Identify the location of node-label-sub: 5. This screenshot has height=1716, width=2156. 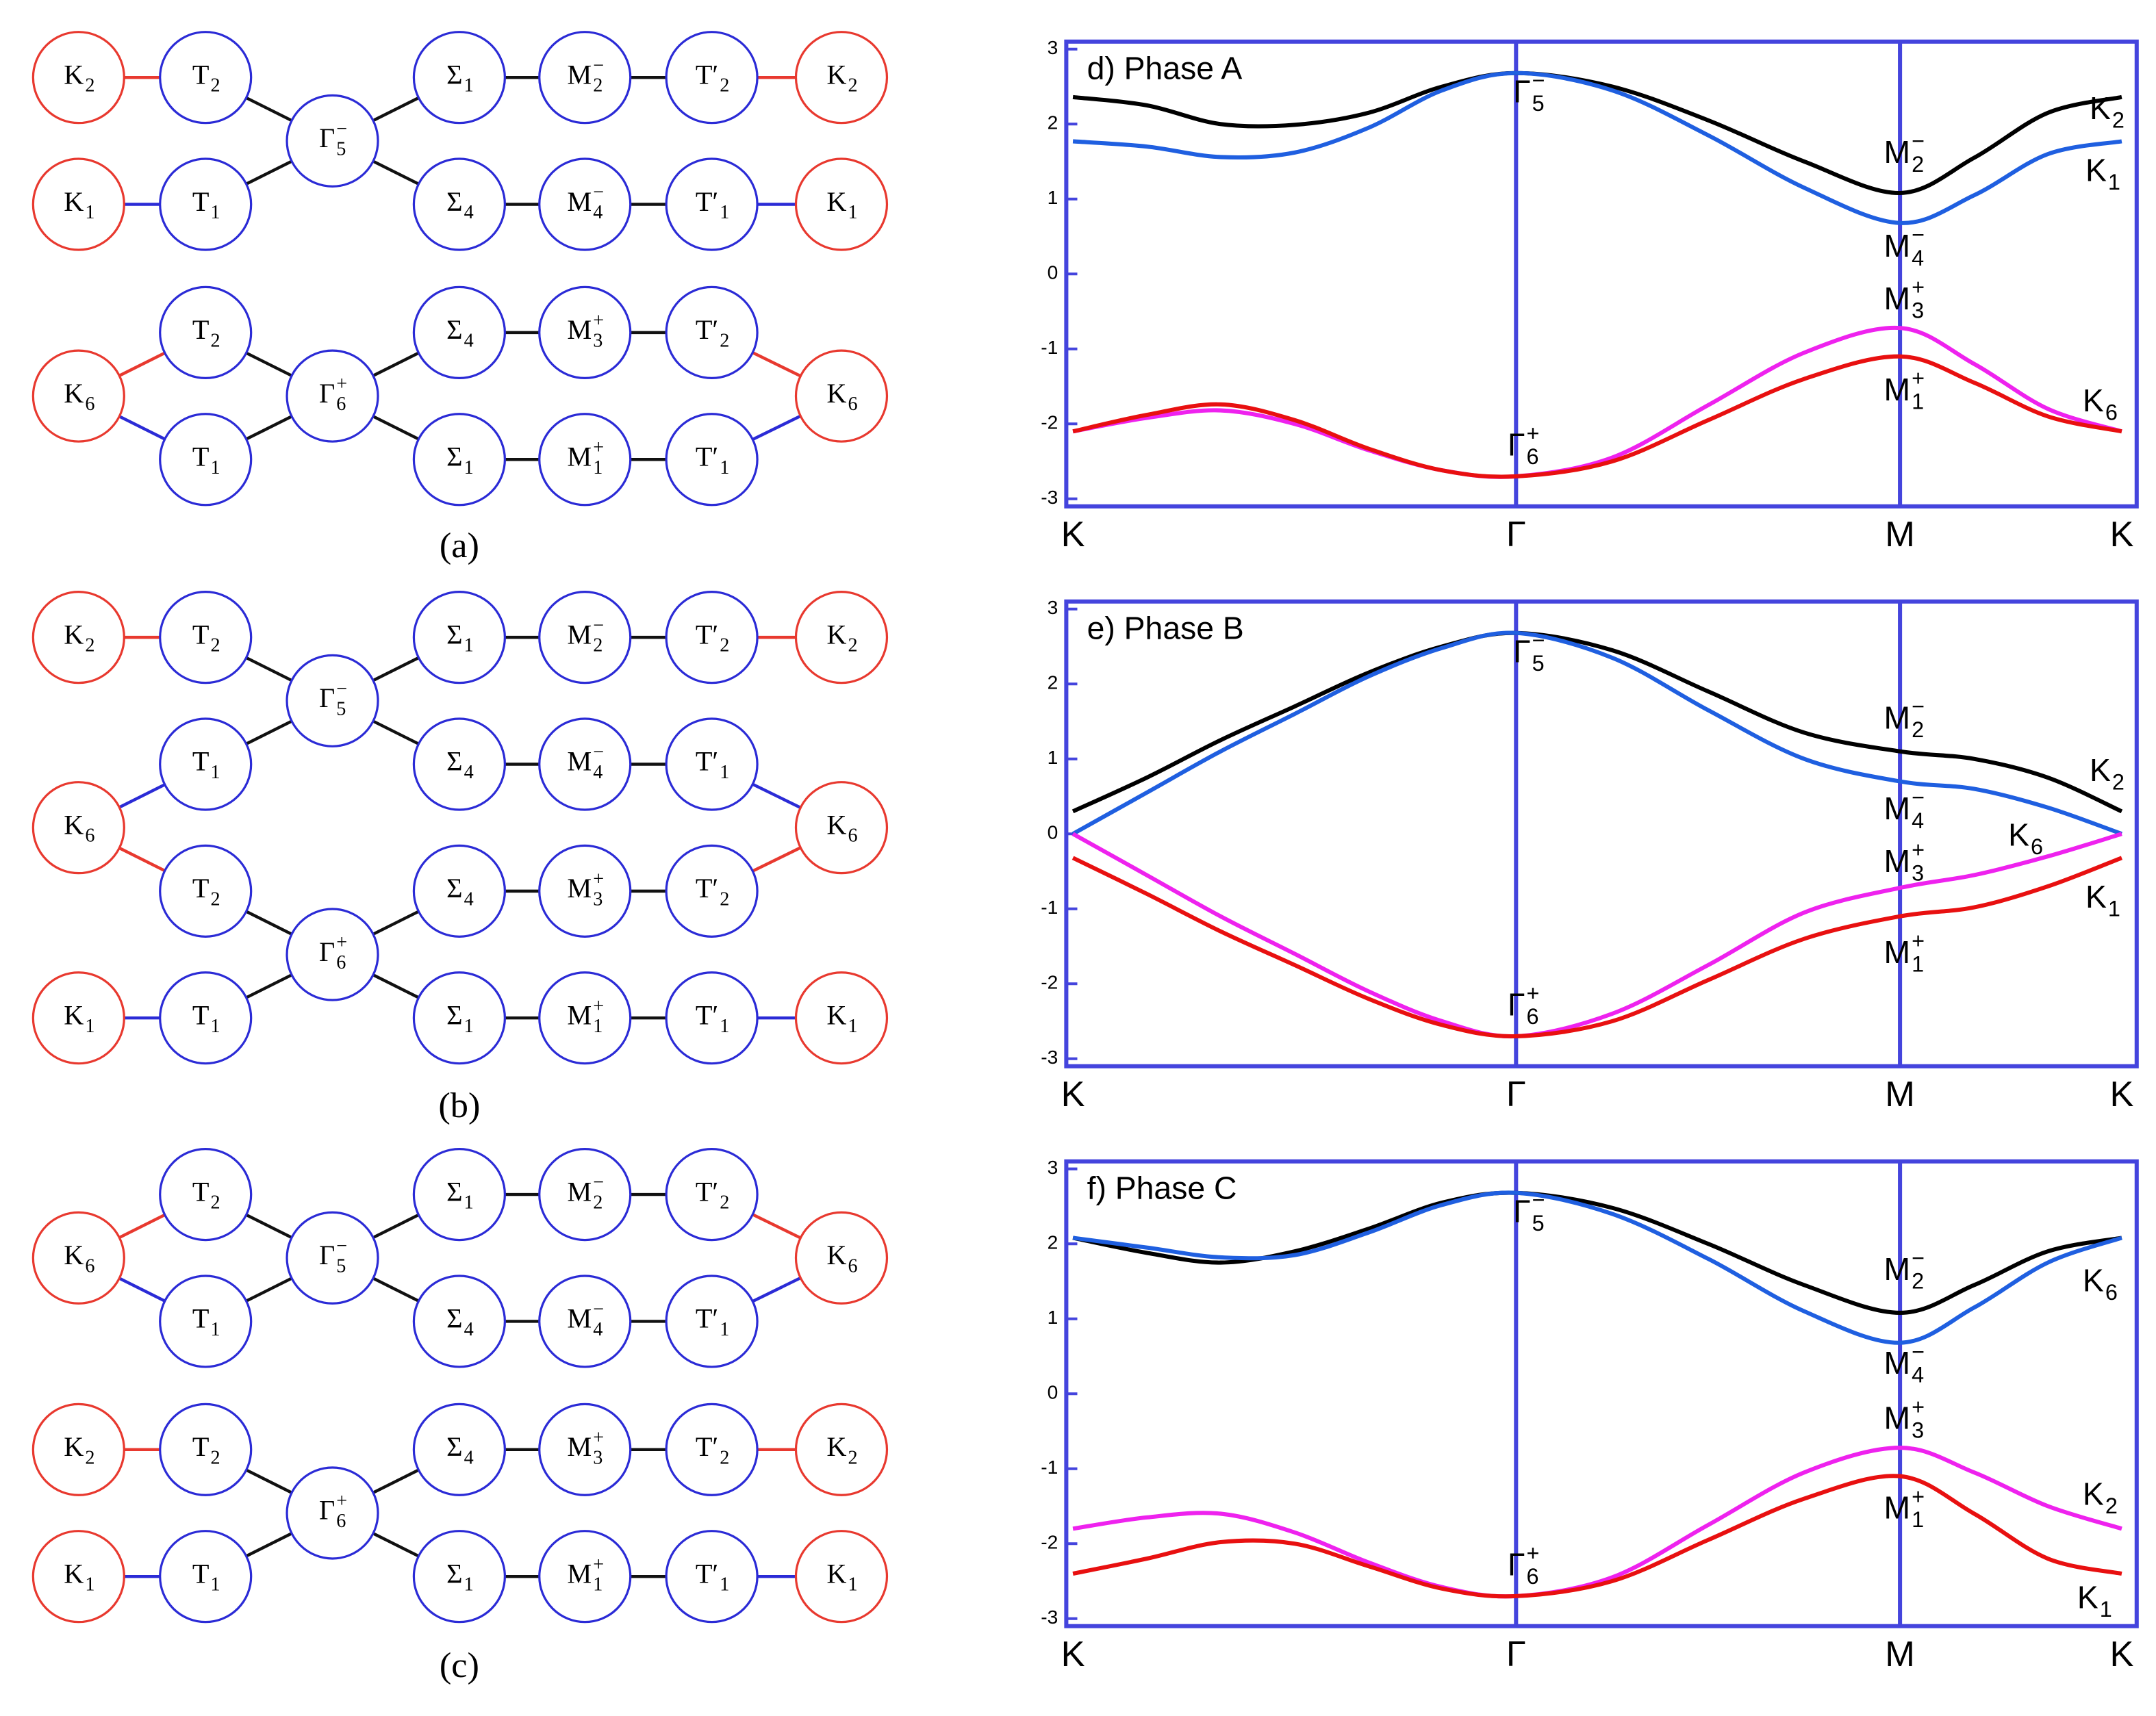
(341, 148).